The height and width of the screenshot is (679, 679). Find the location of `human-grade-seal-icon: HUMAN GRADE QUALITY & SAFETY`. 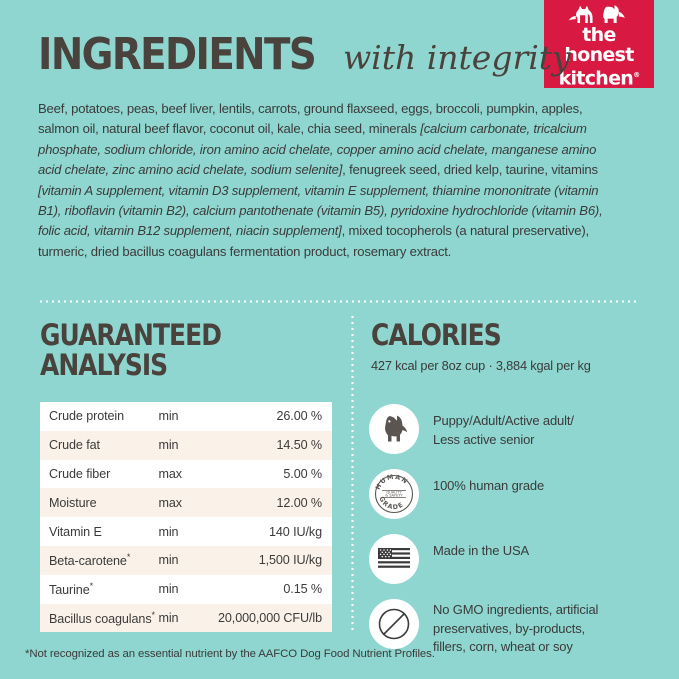

human-grade-seal-icon: HUMAN GRADE QUALITY & SAFETY is located at coordinates (394, 494).